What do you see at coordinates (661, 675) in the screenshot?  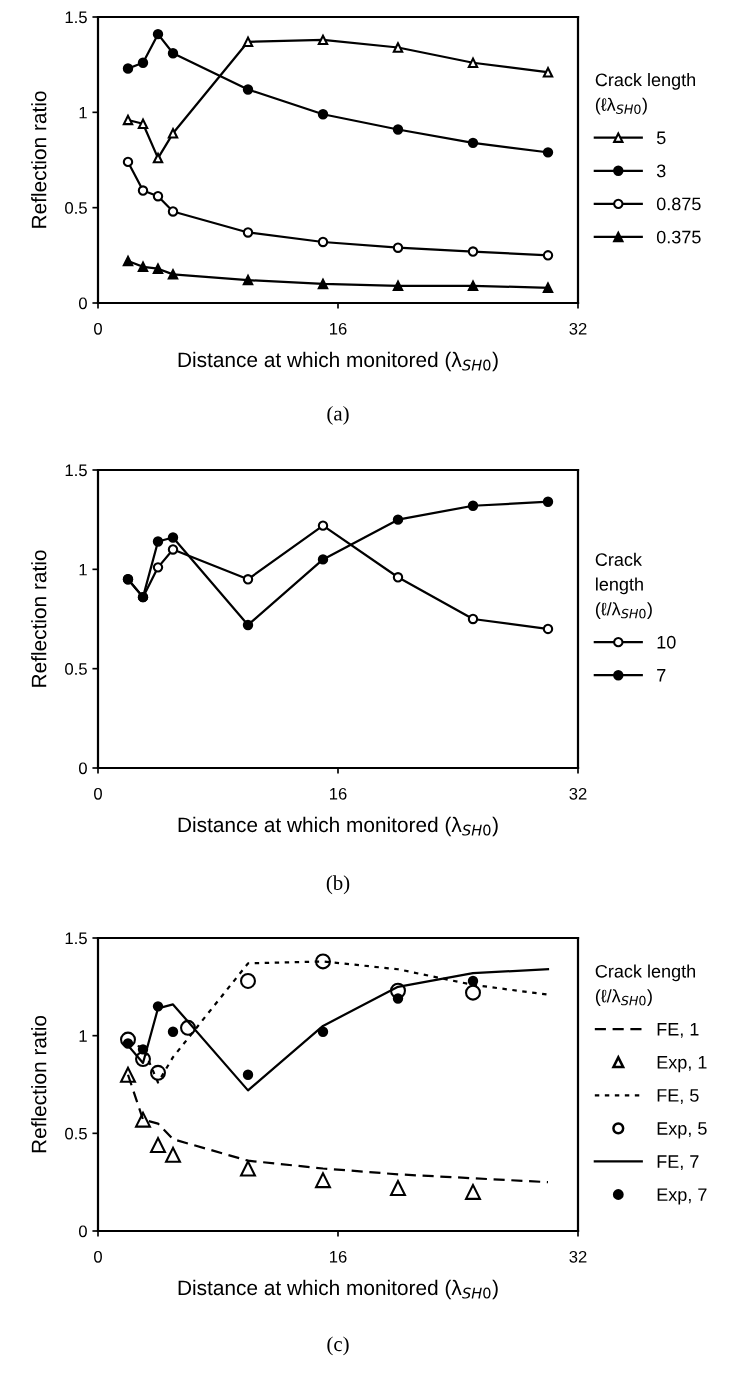 I see `legend-label: 7` at bounding box center [661, 675].